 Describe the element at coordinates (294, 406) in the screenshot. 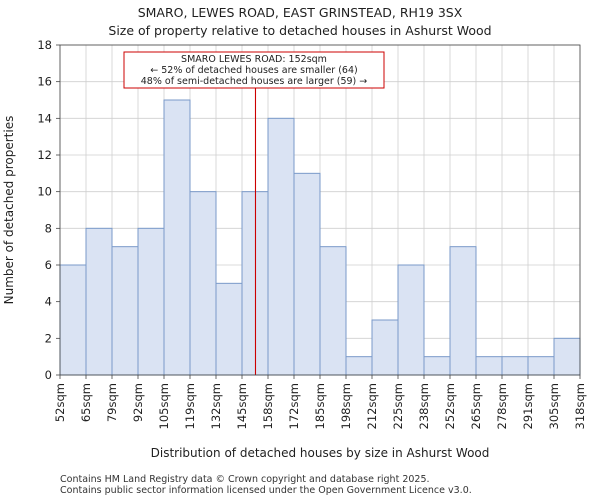

I see `x-tick-label: 172sqm` at that location.